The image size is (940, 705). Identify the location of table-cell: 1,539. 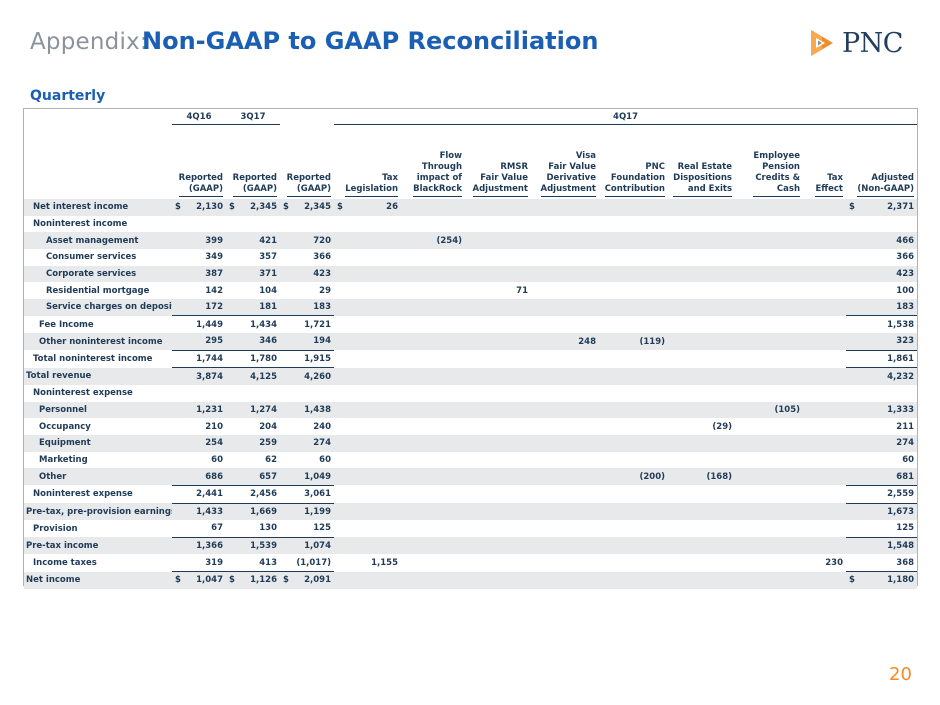
(253, 546).